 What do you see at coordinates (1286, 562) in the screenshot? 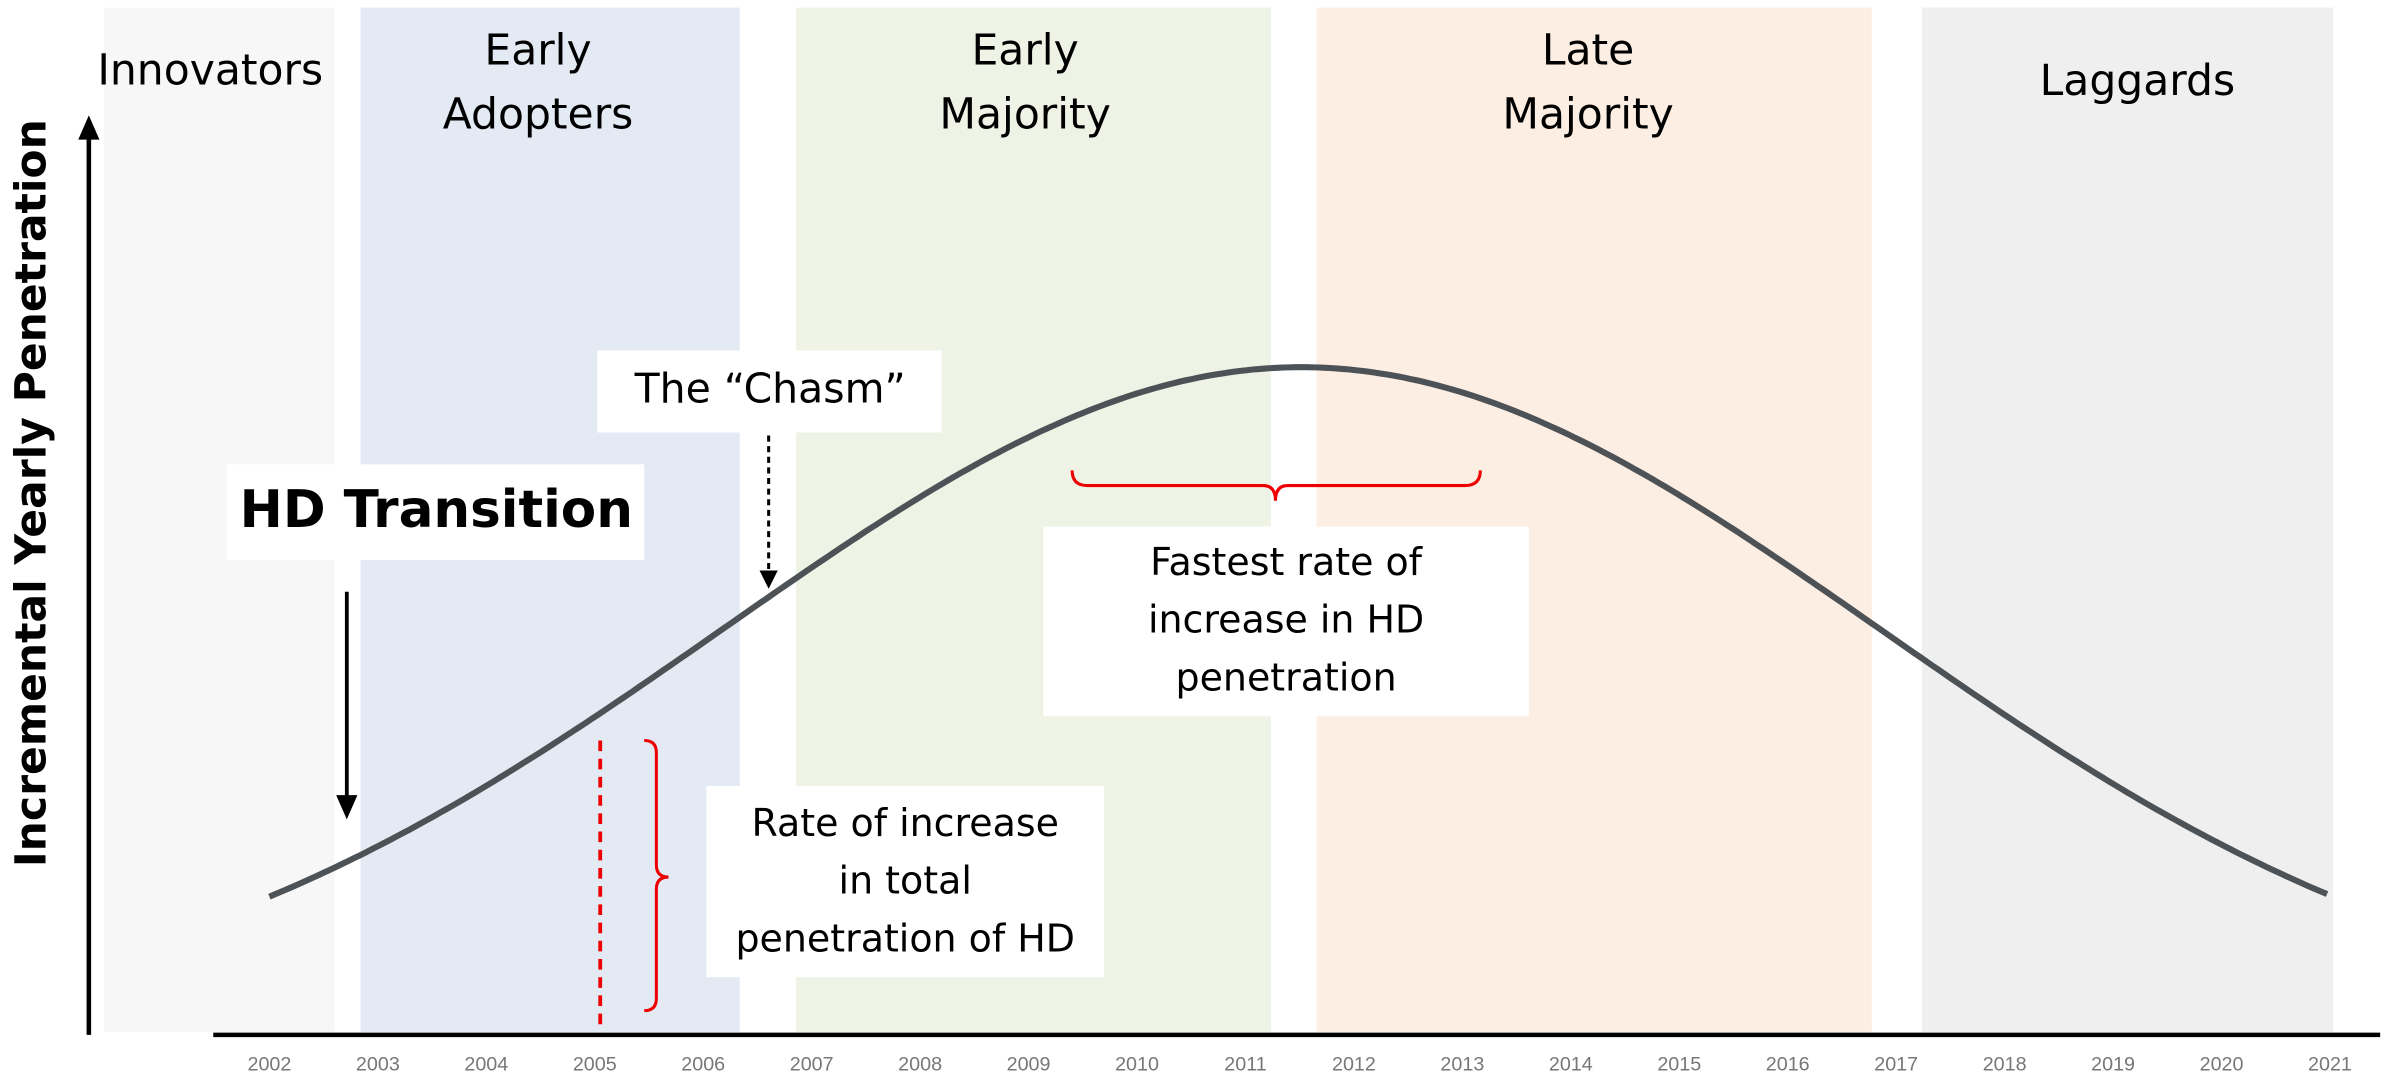
I see `note-line: Fastest rate of` at bounding box center [1286, 562].